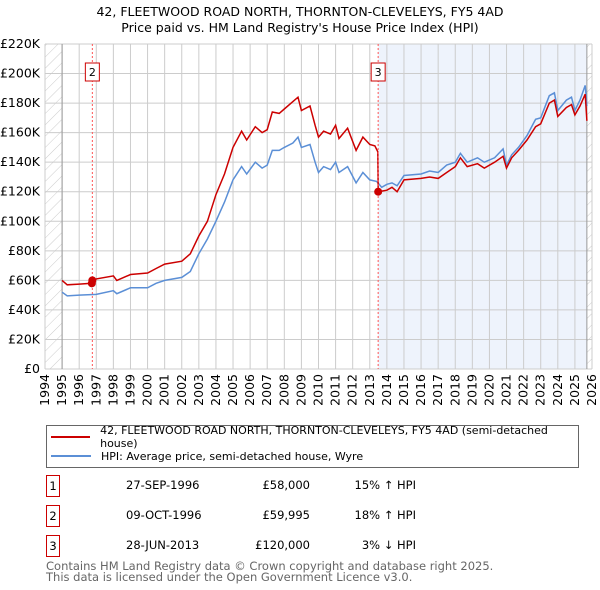  What do you see at coordinates (232, 390) in the screenshot?
I see `x-tick-label: 2005` at bounding box center [232, 390].